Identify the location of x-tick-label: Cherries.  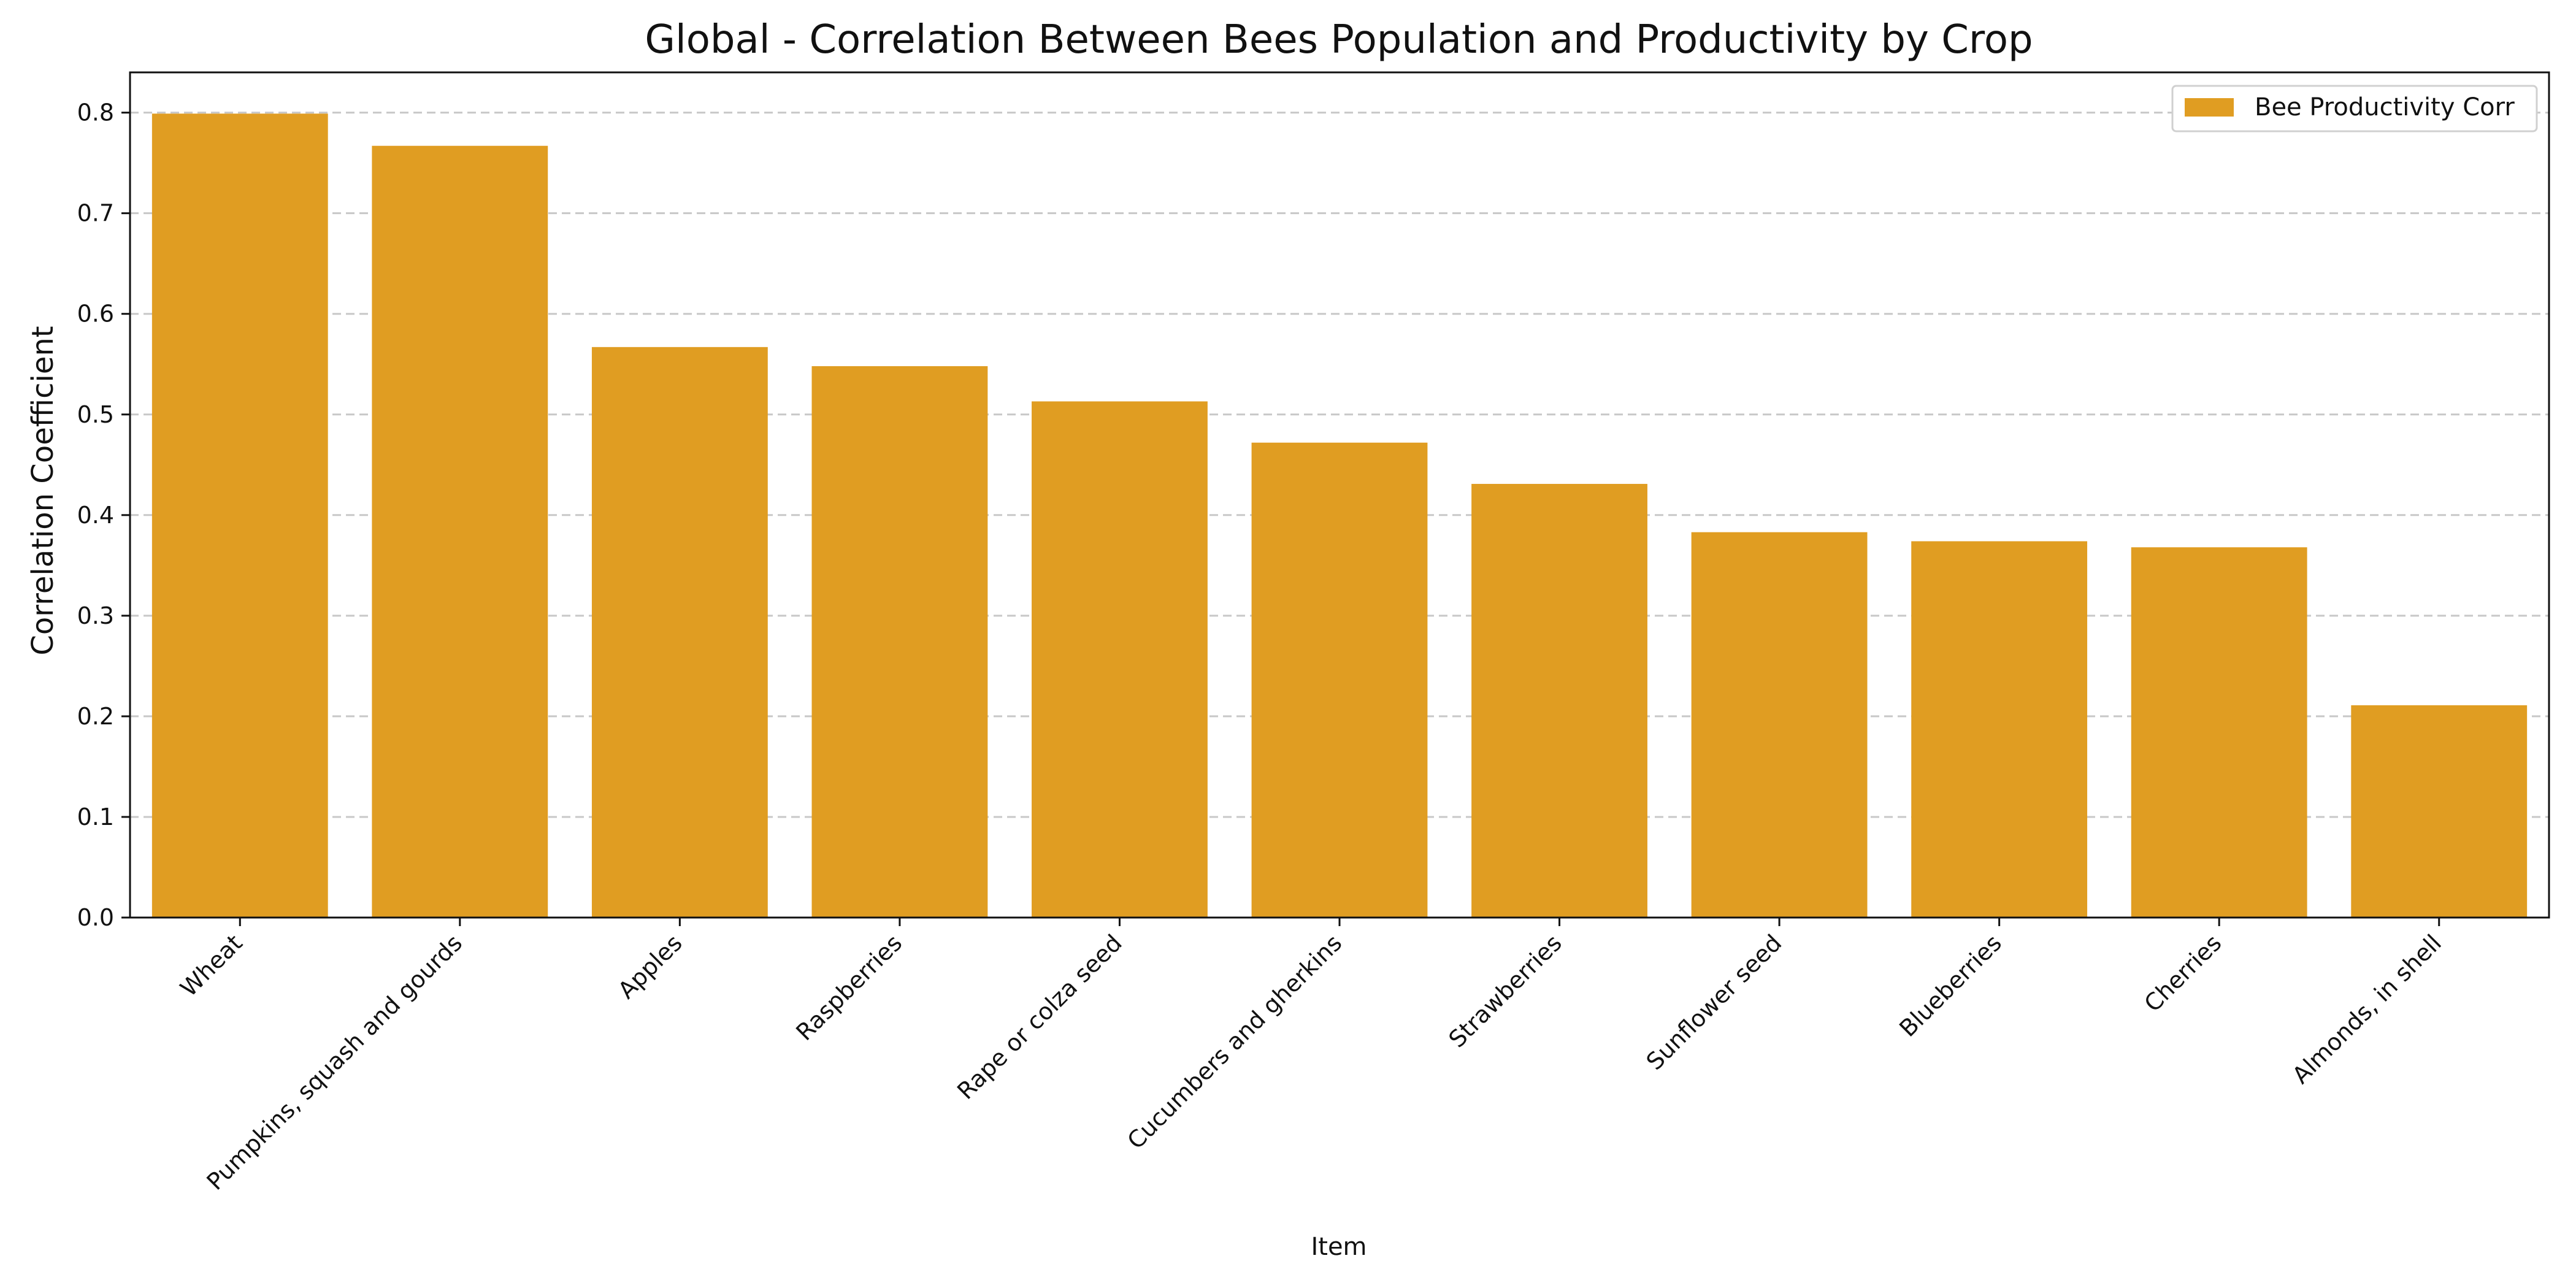
(2182, 973).